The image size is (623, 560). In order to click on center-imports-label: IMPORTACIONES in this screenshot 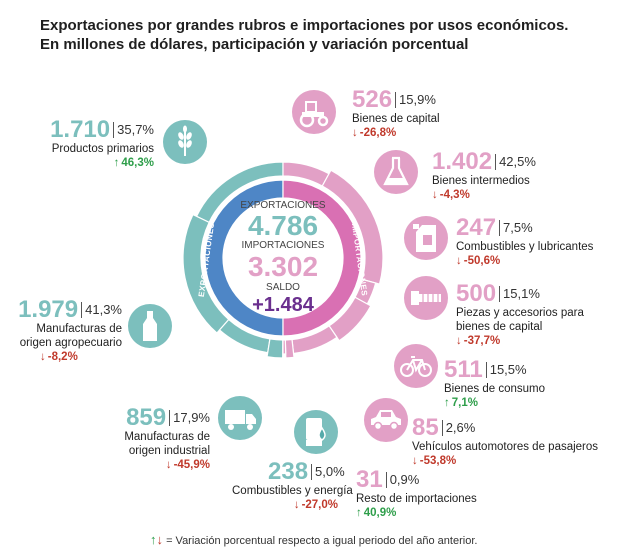, I will do `click(283, 245)`.